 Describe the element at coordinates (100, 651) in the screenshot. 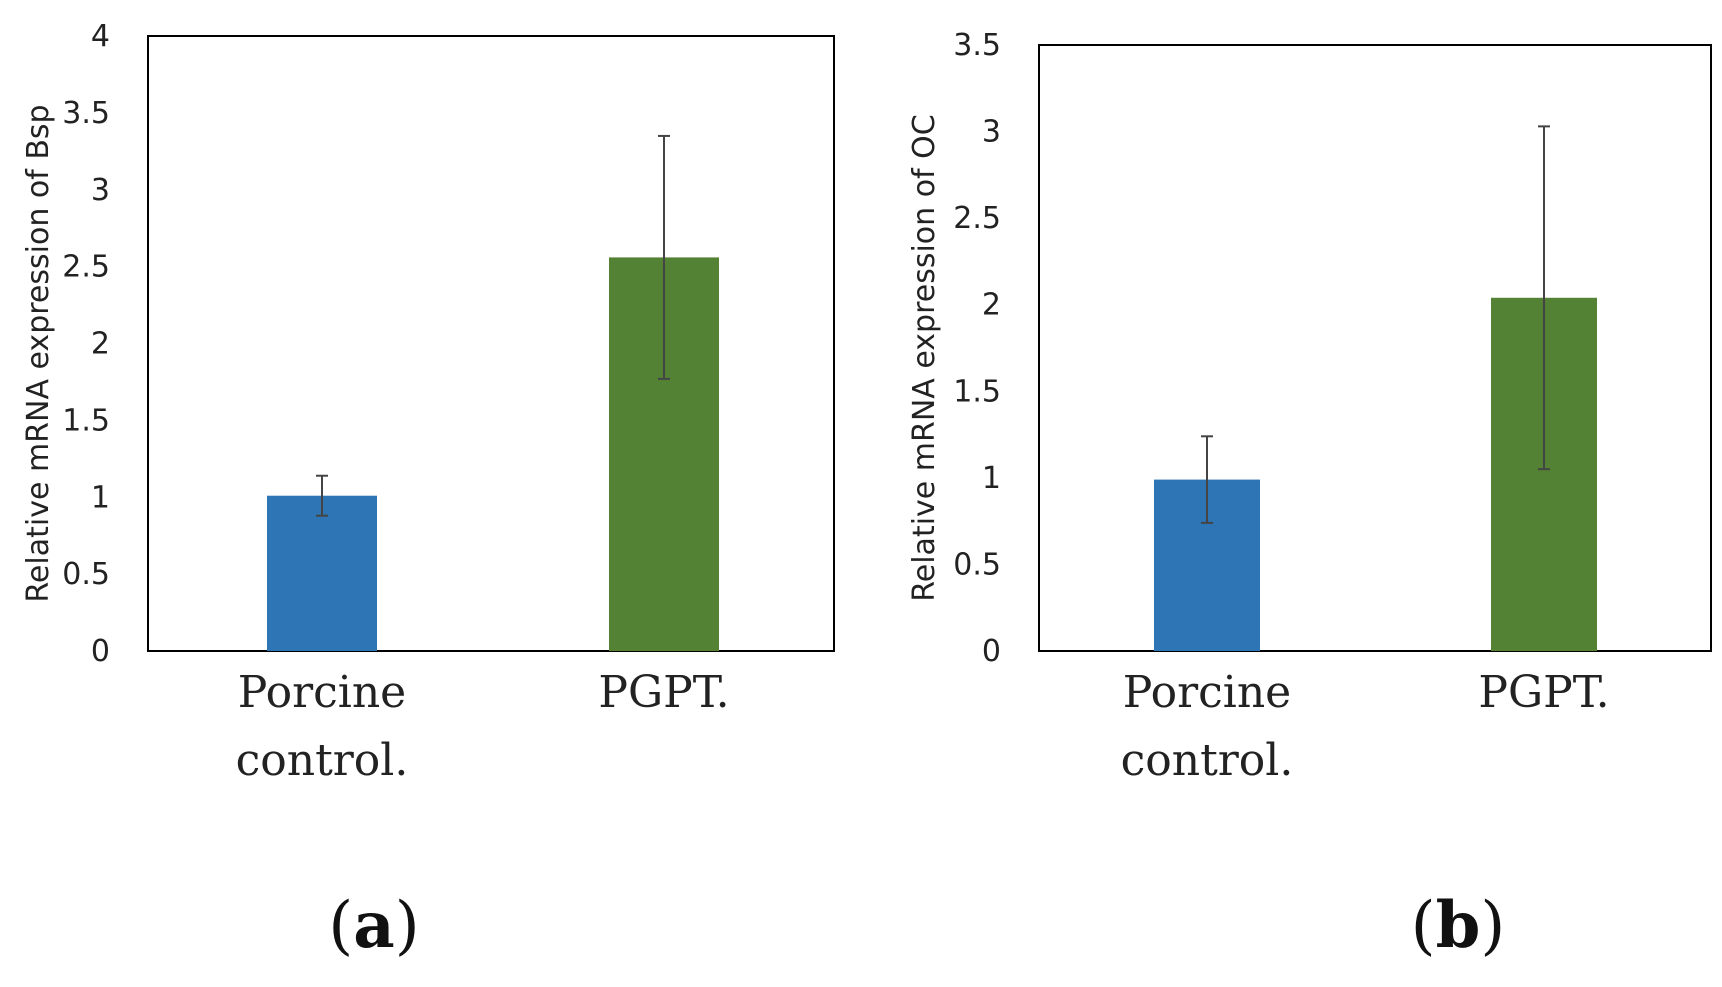

I see `y-tick-label-a: 0` at that location.